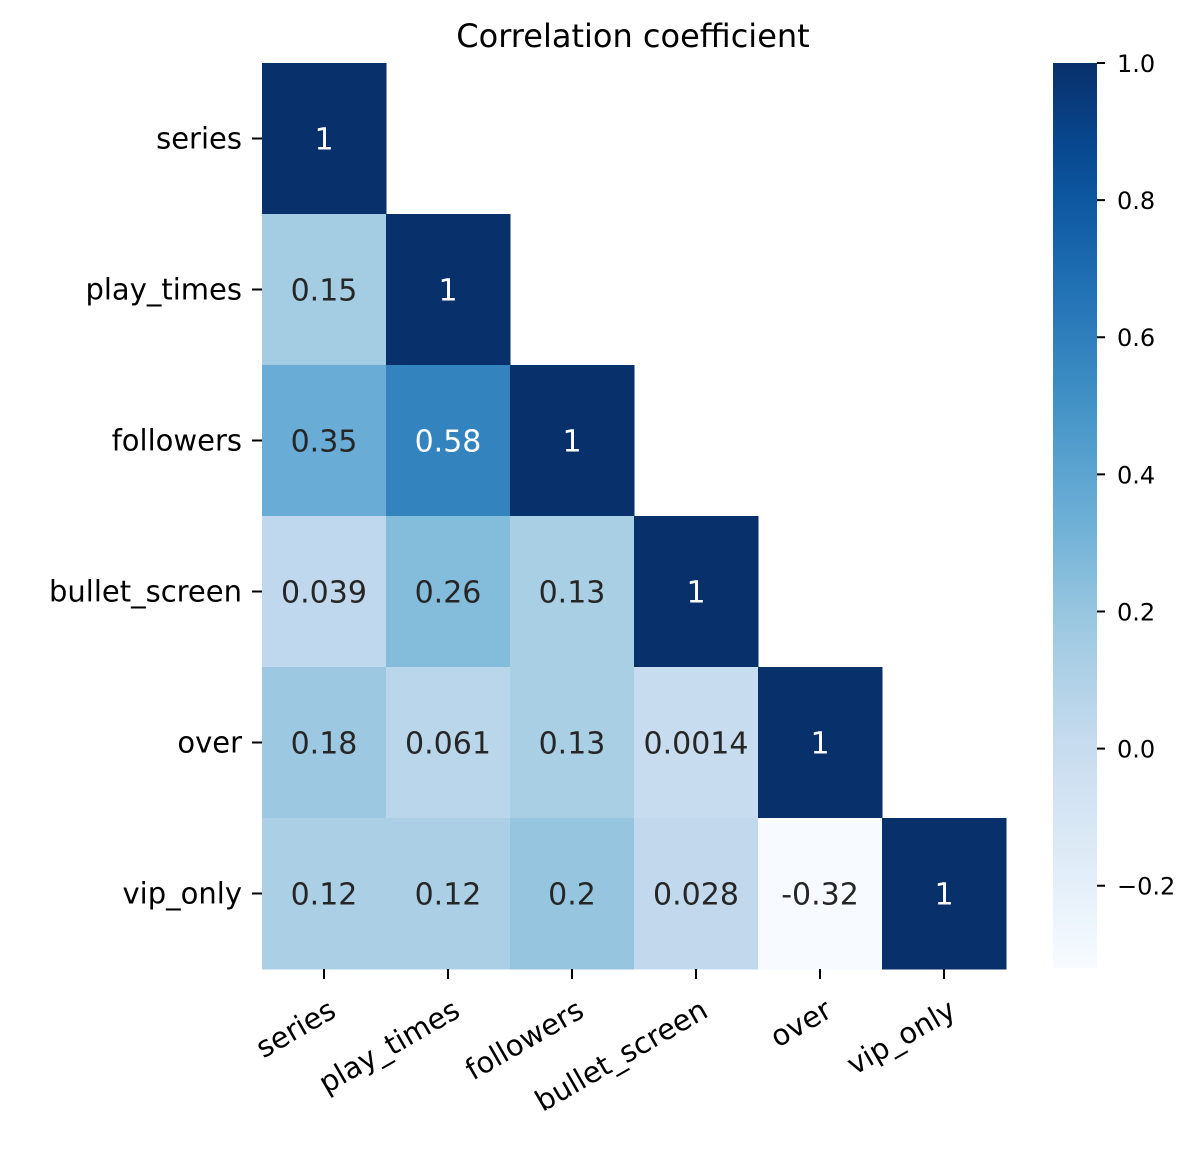 The image size is (1204, 1149). I want to click on x-tick-label-vip_only: vip_only, so click(901, 1036).